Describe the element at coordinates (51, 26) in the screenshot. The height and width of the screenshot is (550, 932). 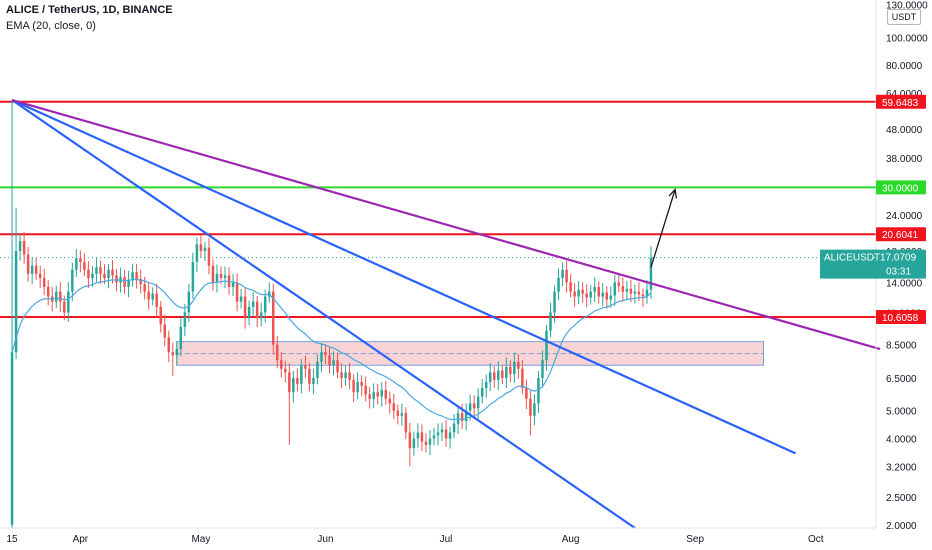
I see `indicator-legend: EMA (20, close, 0)` at that location.